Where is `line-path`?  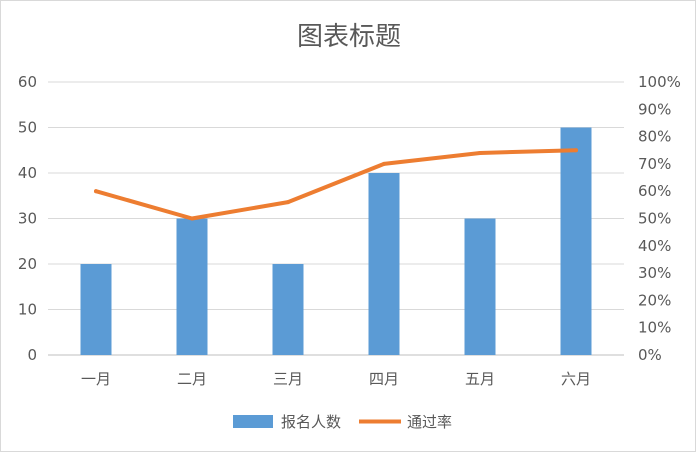
line-path is located at coordinates (336, 184).